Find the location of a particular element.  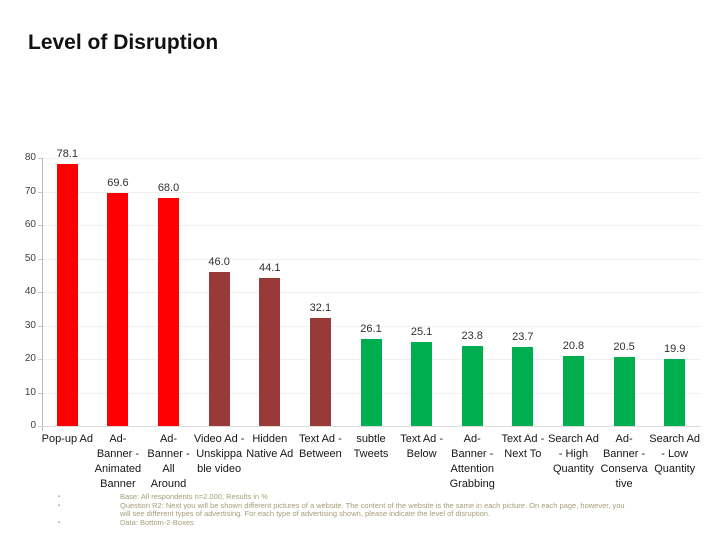

x-axis-tick-label: Ad- Banner - Conserva tive is located at coordinates (624, 461).